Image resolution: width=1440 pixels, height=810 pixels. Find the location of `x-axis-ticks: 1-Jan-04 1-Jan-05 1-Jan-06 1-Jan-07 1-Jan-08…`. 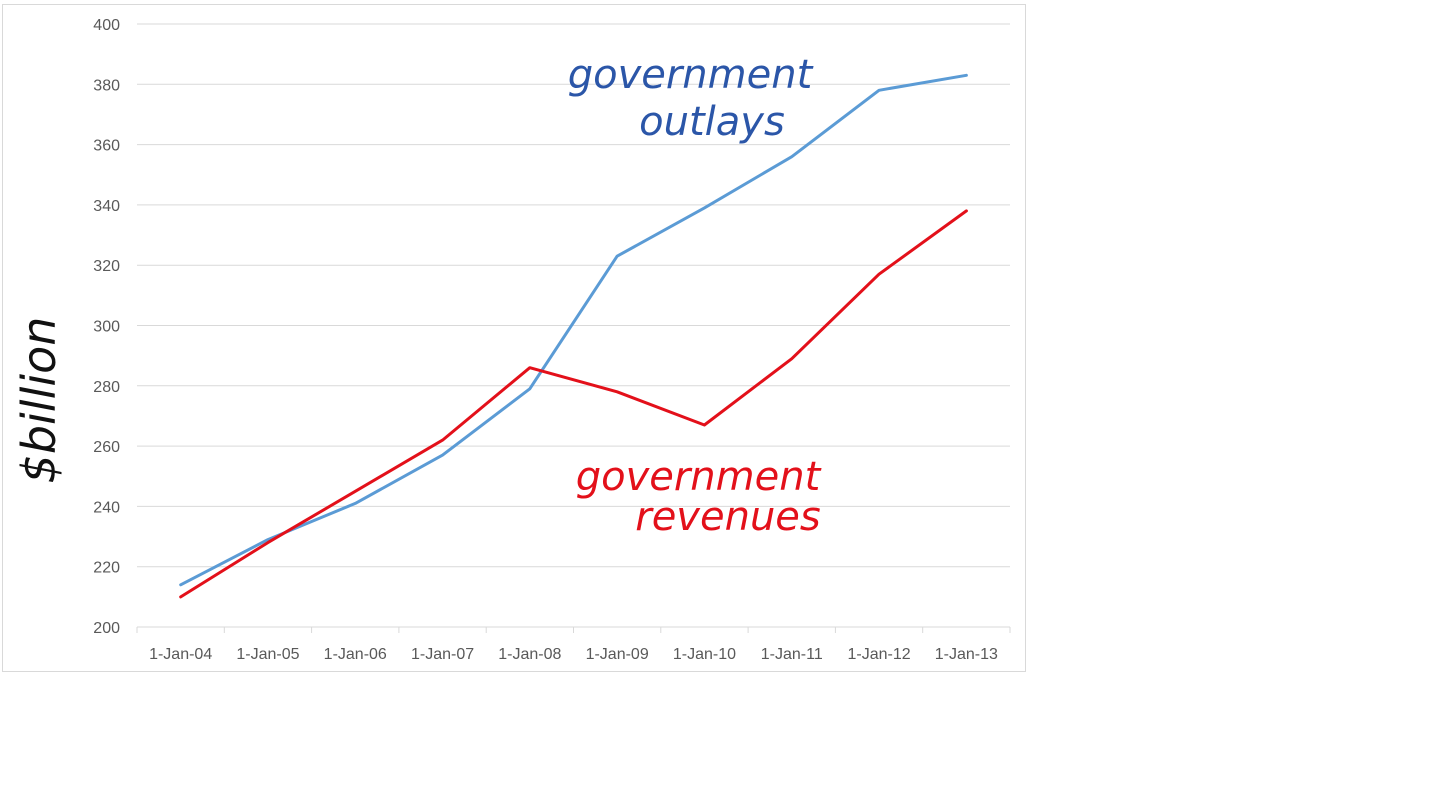

x-axis-ticks: 1-Jan-04 1-Jan-05 1-Jan-06 1-Jan-07 1-Jan-08… is located at coordinates (573, 645).